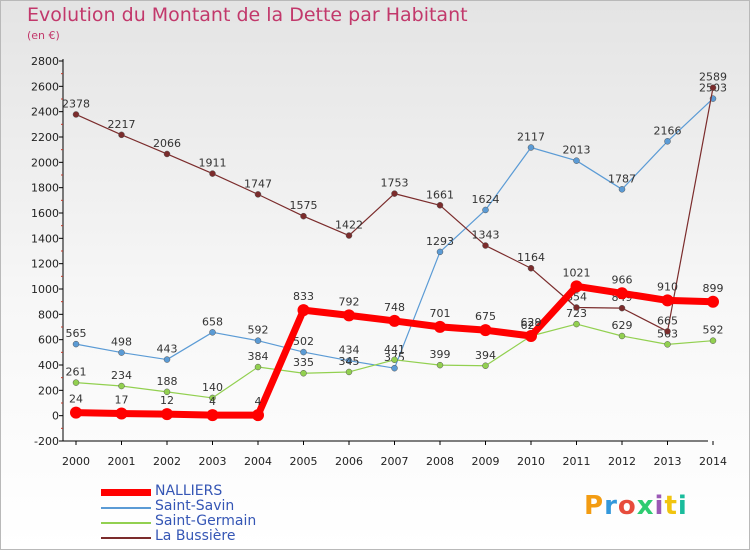  What do you see at coordinates (258, 356) in the screenshot?
I see `data-label-saint-germain: 384` at bounding box center [258, 356].